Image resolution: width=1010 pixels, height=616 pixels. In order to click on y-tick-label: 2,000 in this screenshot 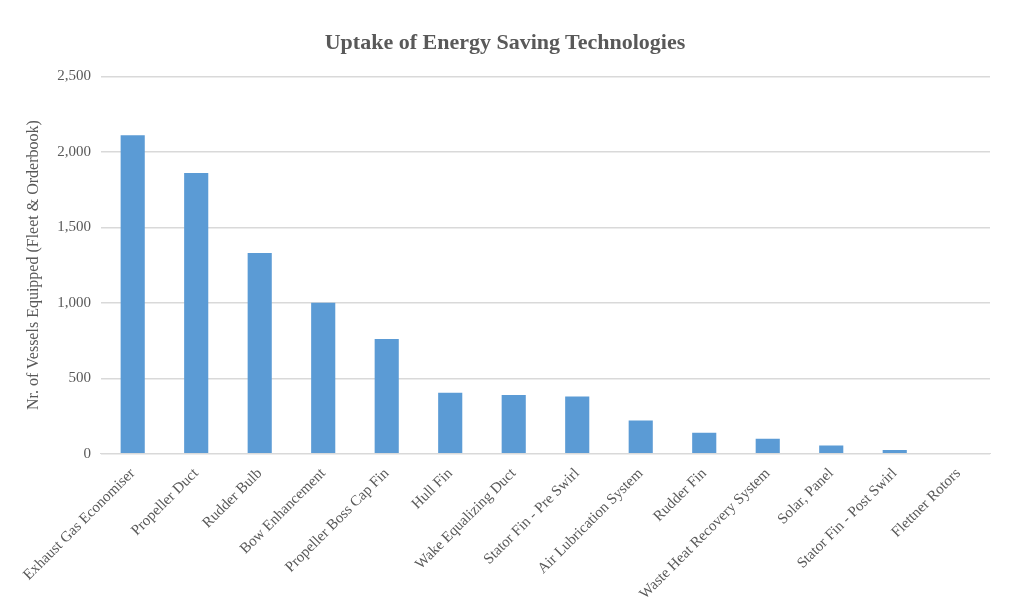, I will do `click(74, 150)`.